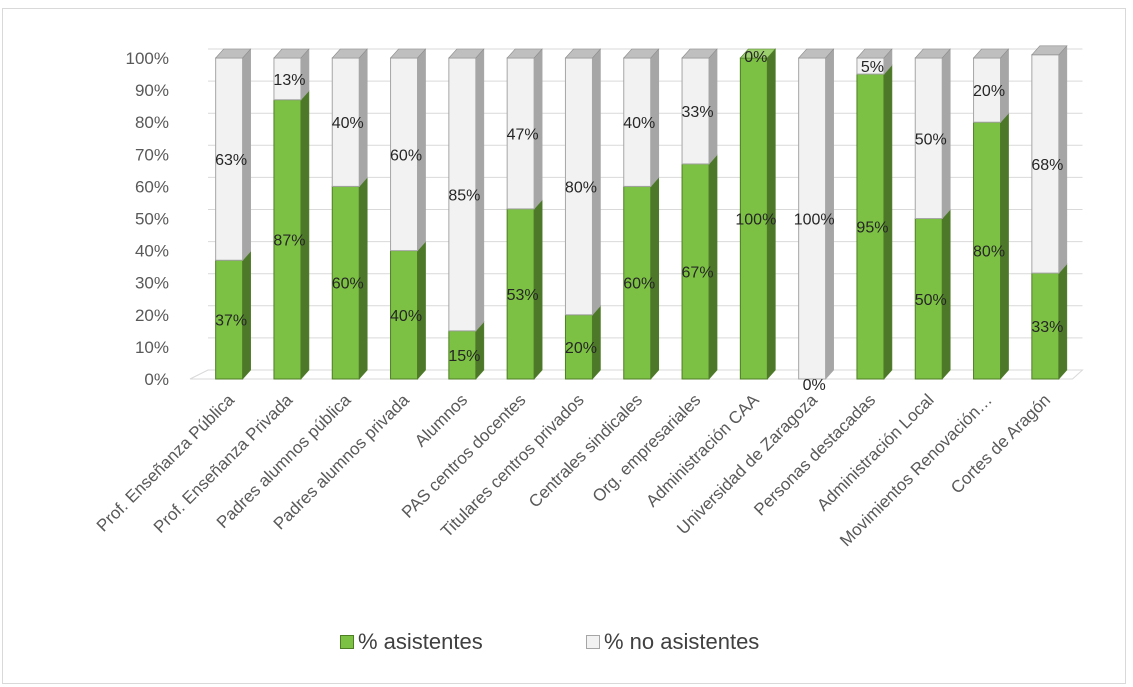  I want to click on x-tick-label-cortes-de-aragon: Cortes de Aragón, so click(1000, 443).